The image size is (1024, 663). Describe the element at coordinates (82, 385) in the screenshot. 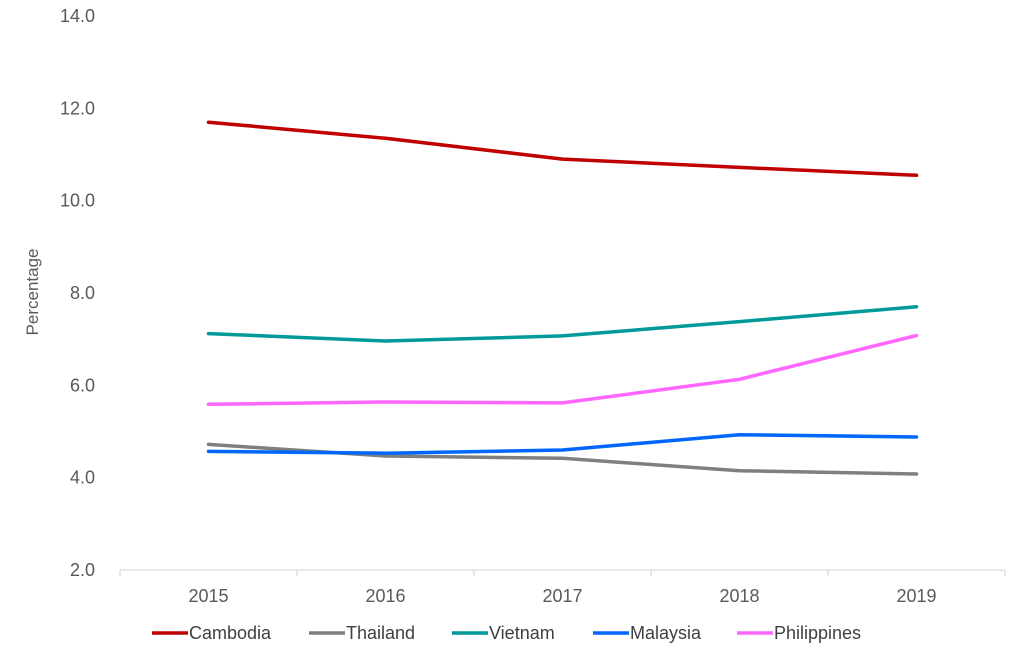

I see `y-tick-label: 6.0` at that location.